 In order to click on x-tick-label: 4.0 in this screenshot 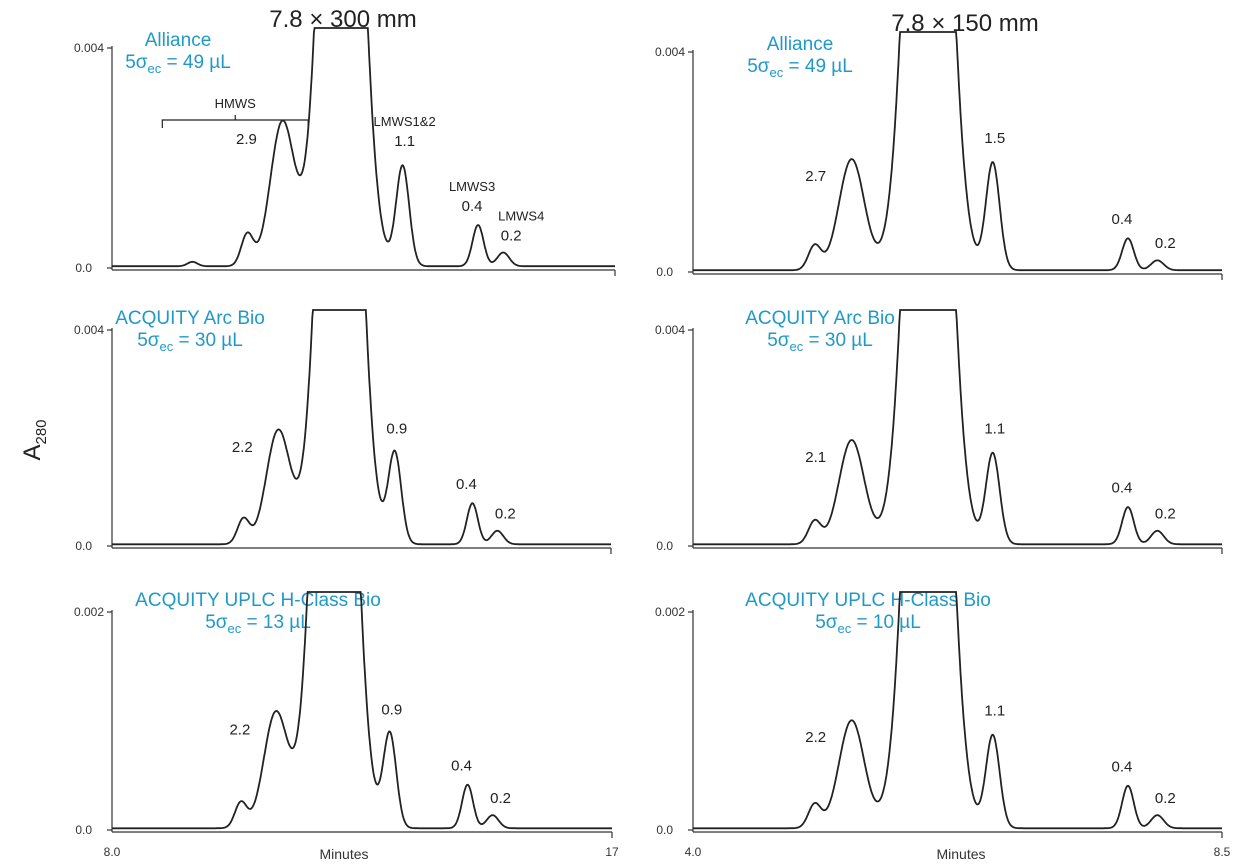, I will do `click(693, 852)`.